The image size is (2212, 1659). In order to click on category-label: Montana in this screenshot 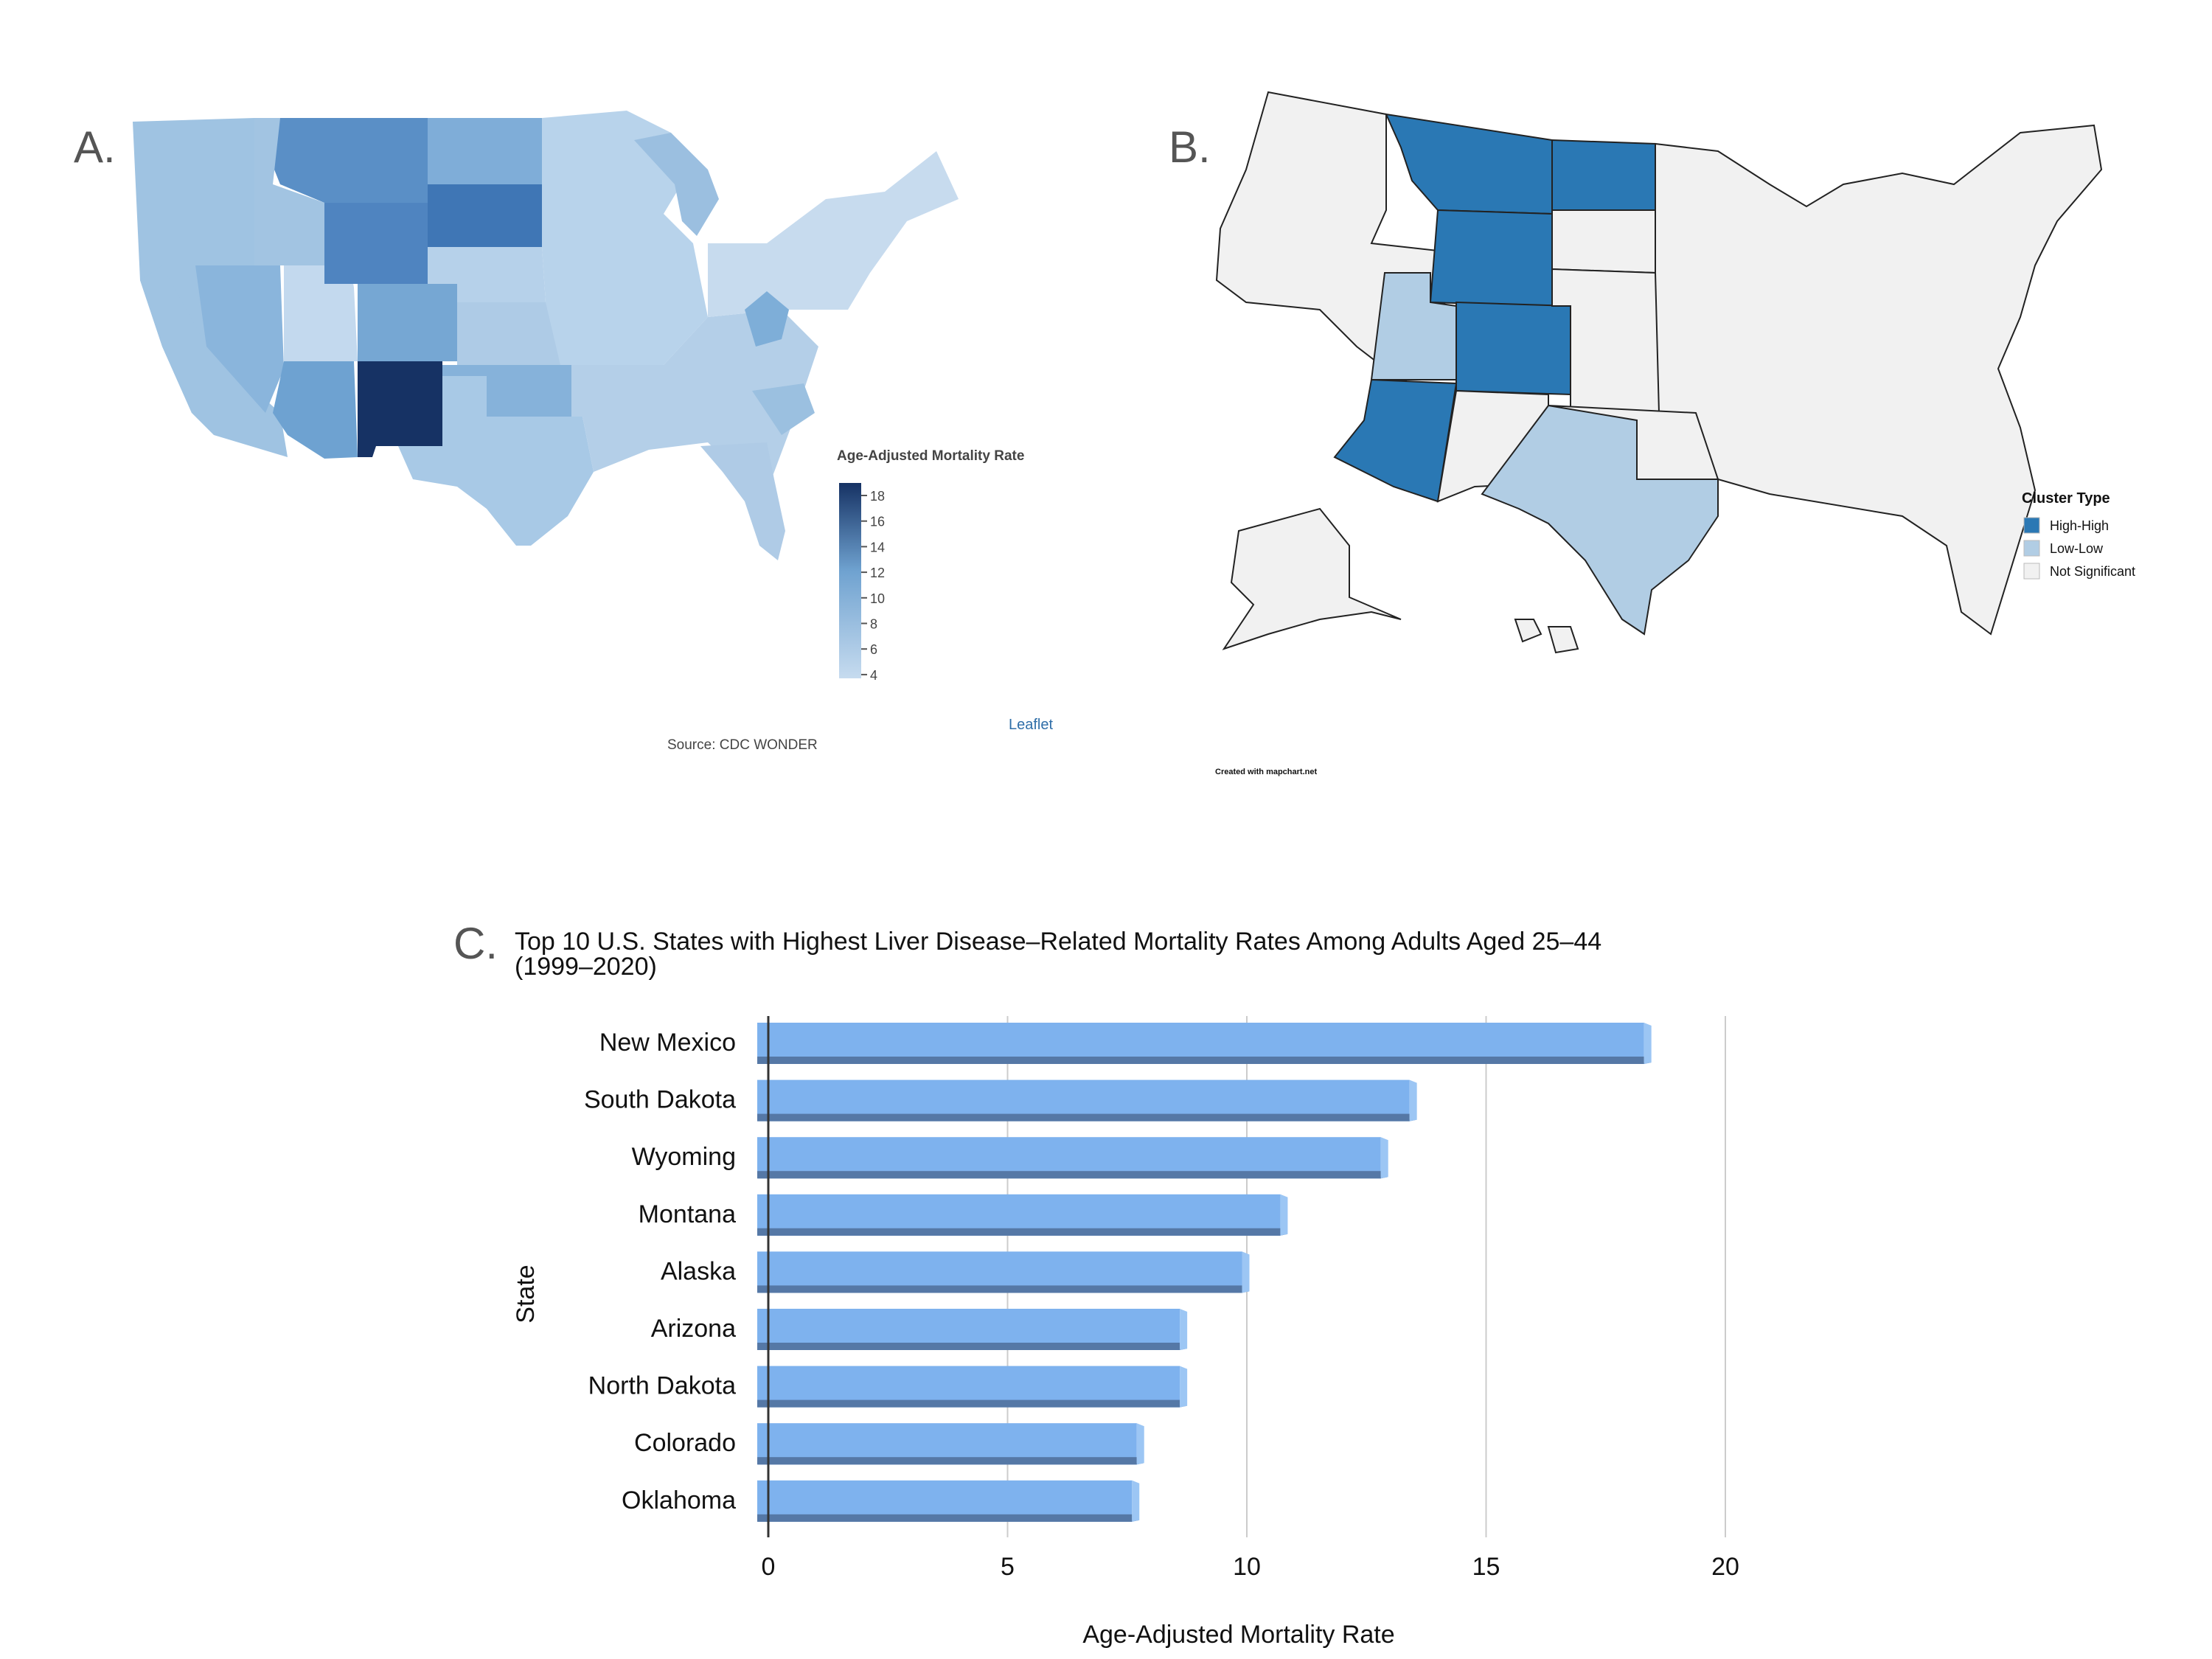, I will do `click(687, 1214)`.